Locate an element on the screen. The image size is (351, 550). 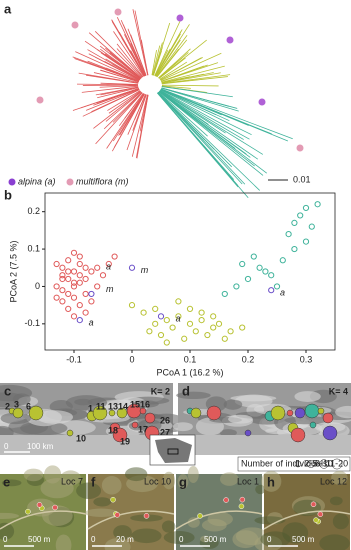
panel-label: h is located at coordinates (271, 481).